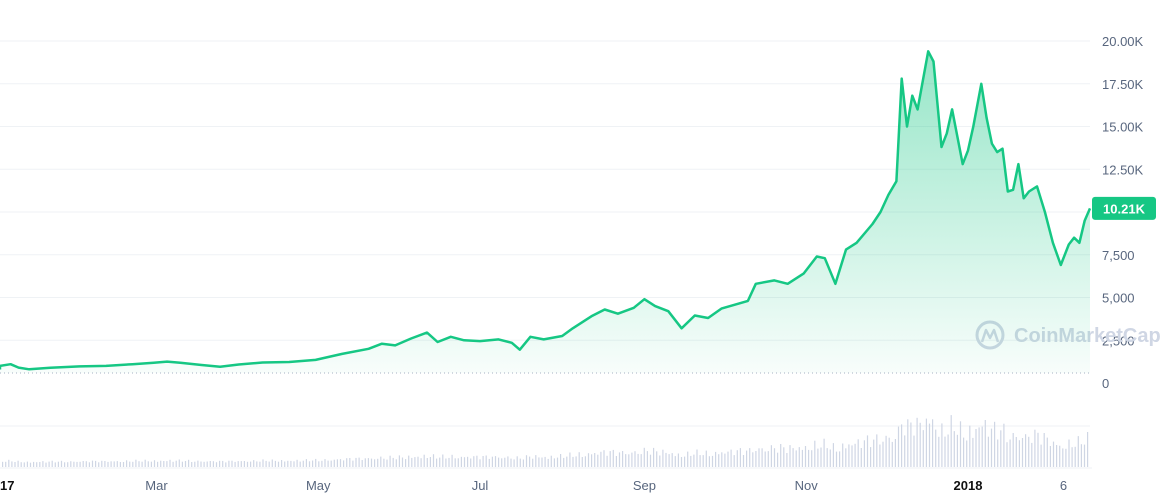  Describe the element at coordinates (1123, 127) in the screenshot. I see `y-tick-label: 15.00K` at that location.